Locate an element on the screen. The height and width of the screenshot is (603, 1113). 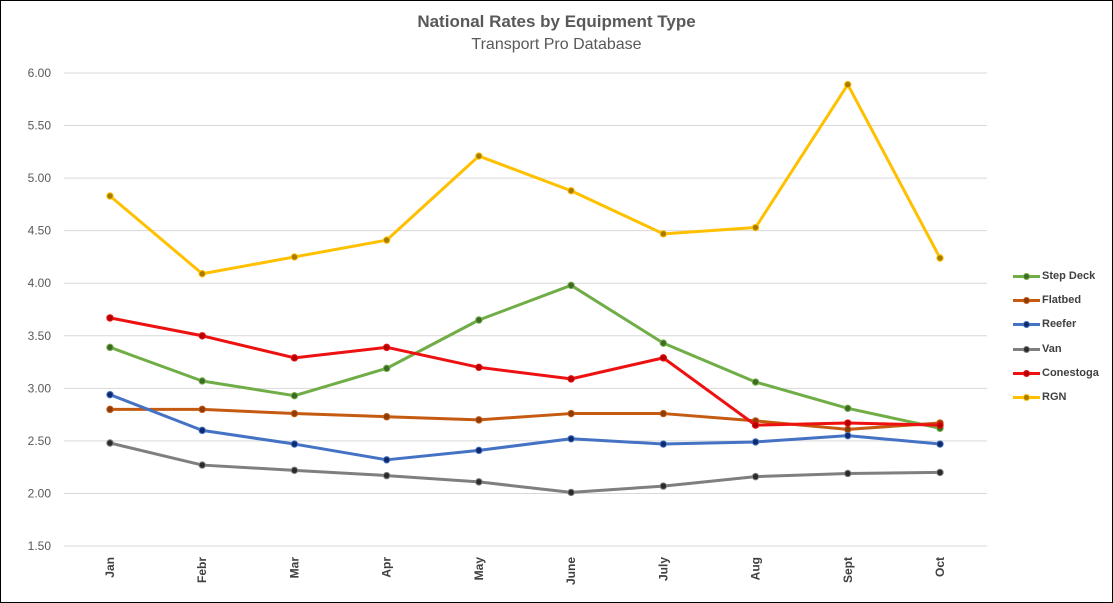
legend-label: RGN is located at coordinates (1054, 397).